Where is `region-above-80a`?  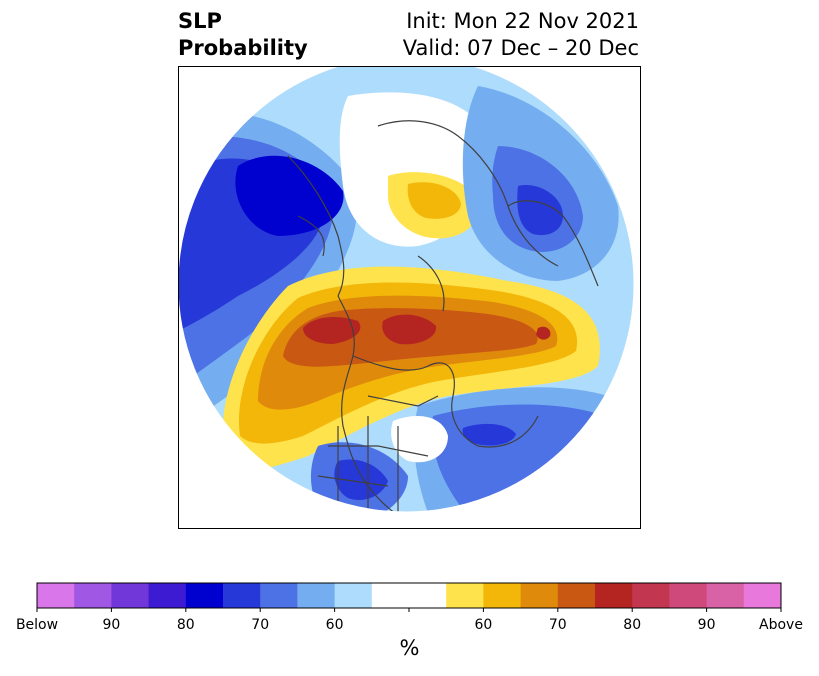
region-above-80a is located at coordinates (332, 330).